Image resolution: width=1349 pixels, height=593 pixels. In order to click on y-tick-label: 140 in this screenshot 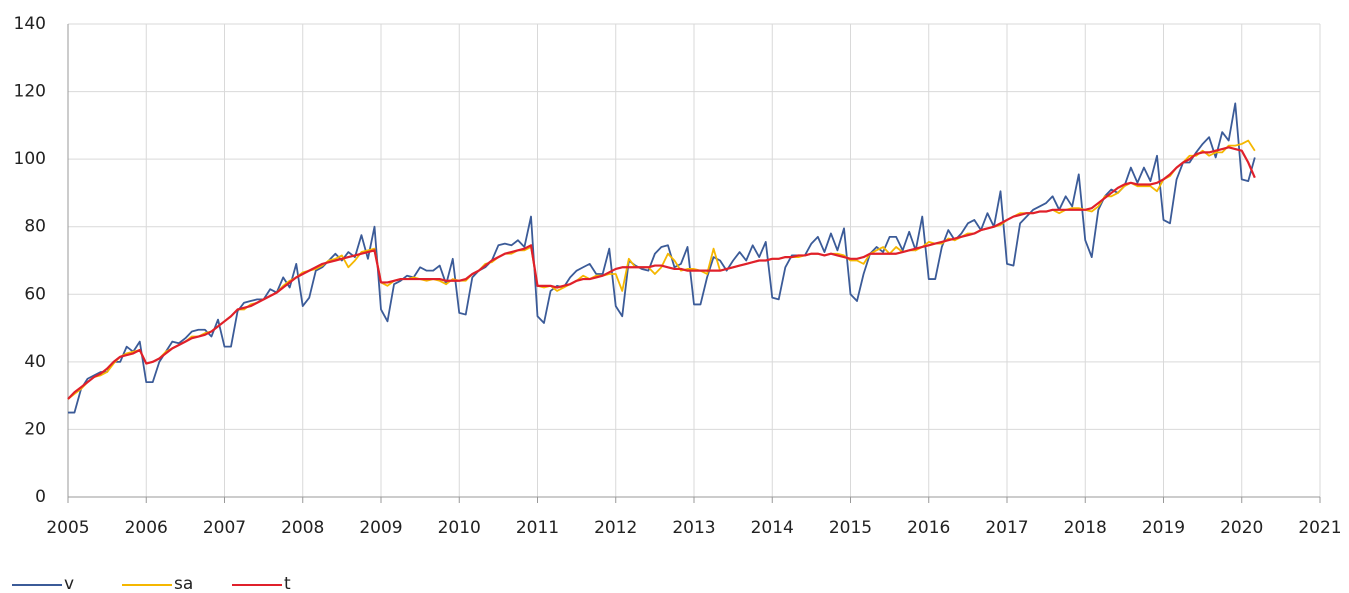, I will do `click(30, 24)`.